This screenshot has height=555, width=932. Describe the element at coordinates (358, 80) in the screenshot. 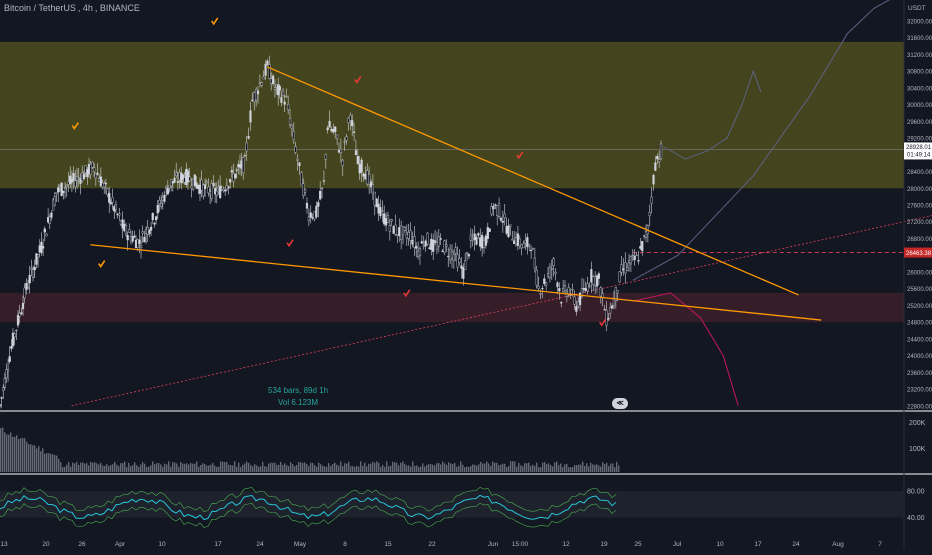

I see `check-mark-red` at that location.